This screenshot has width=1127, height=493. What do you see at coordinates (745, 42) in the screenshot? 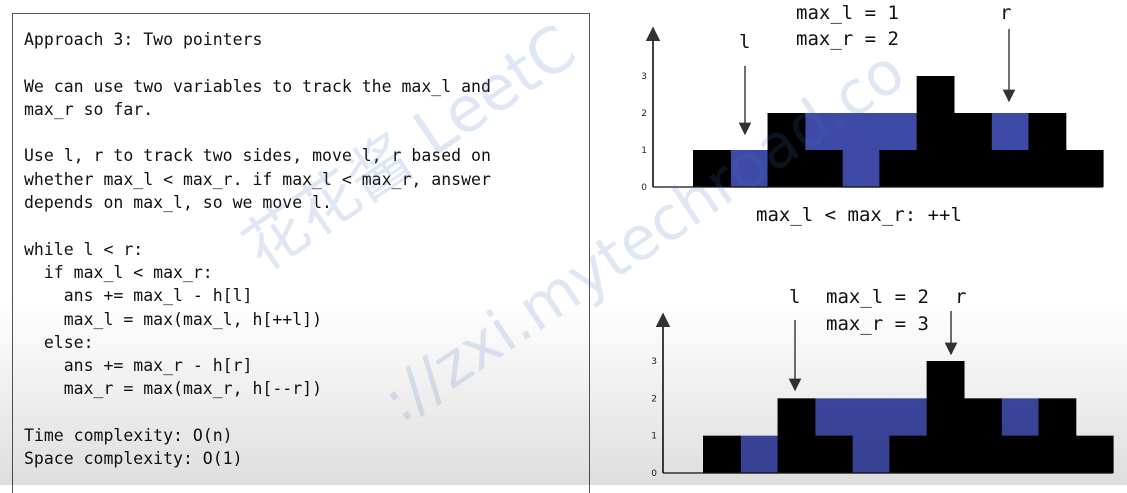
I see `top-left-pointer-label: l` at bounding box center [745, 42].